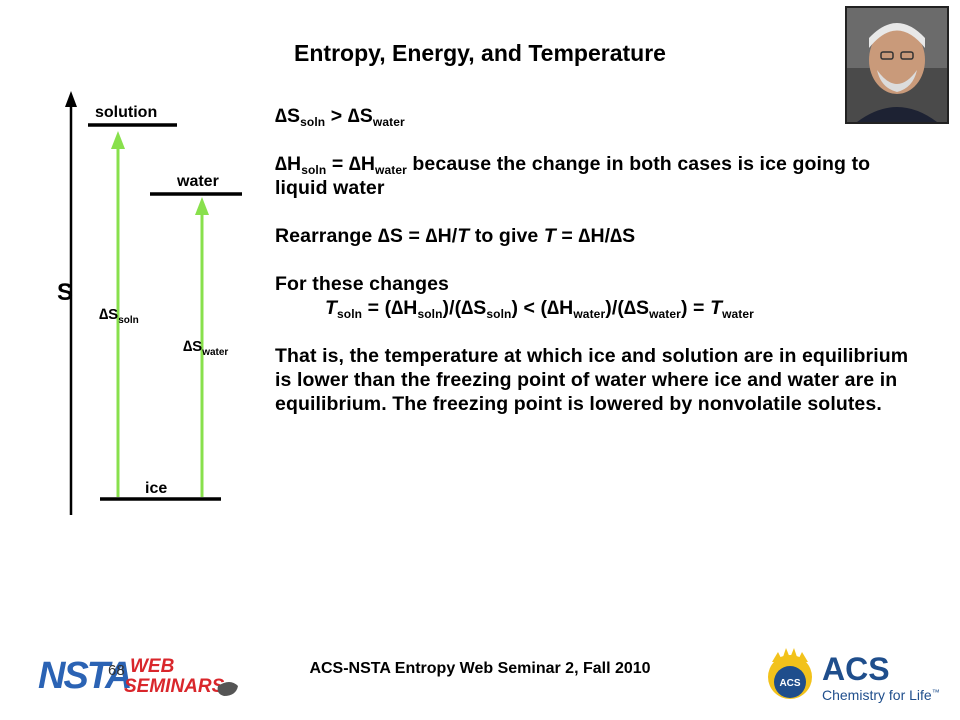  Describe the element at coordinates (152, 302) in the screenshot. I see `entropy-diagram: S solution water ice ∆Ssoln ∆Swater` at that location.